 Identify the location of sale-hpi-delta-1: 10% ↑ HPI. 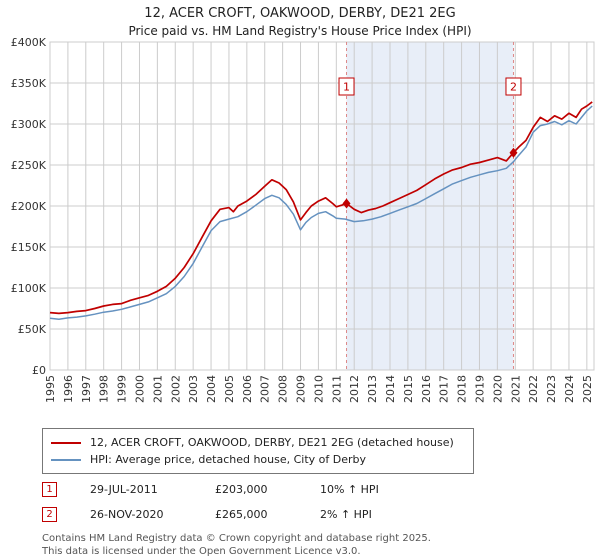
(349, 489).